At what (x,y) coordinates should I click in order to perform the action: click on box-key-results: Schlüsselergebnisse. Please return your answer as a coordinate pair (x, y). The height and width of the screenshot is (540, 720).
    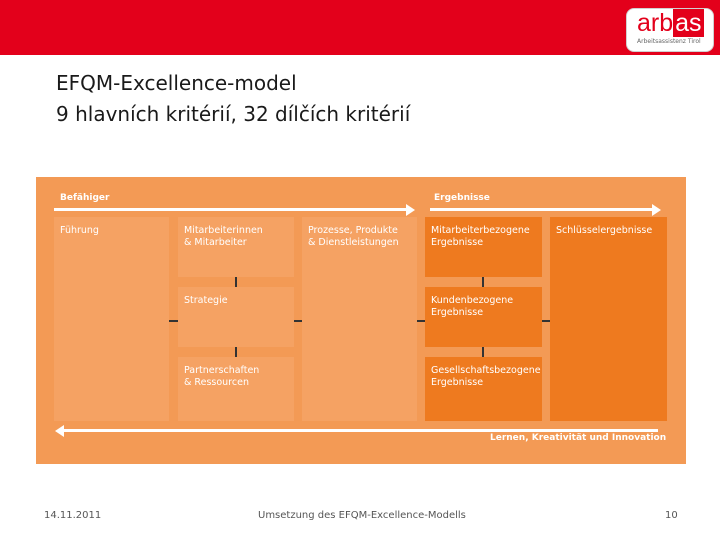
    Looking at the image, I should click on (608, 319).